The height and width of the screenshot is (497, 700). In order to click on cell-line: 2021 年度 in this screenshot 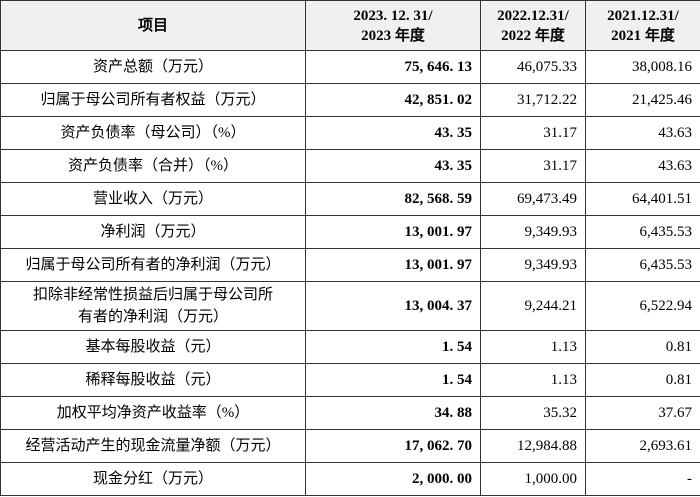, I will do `click(643, 35)`.